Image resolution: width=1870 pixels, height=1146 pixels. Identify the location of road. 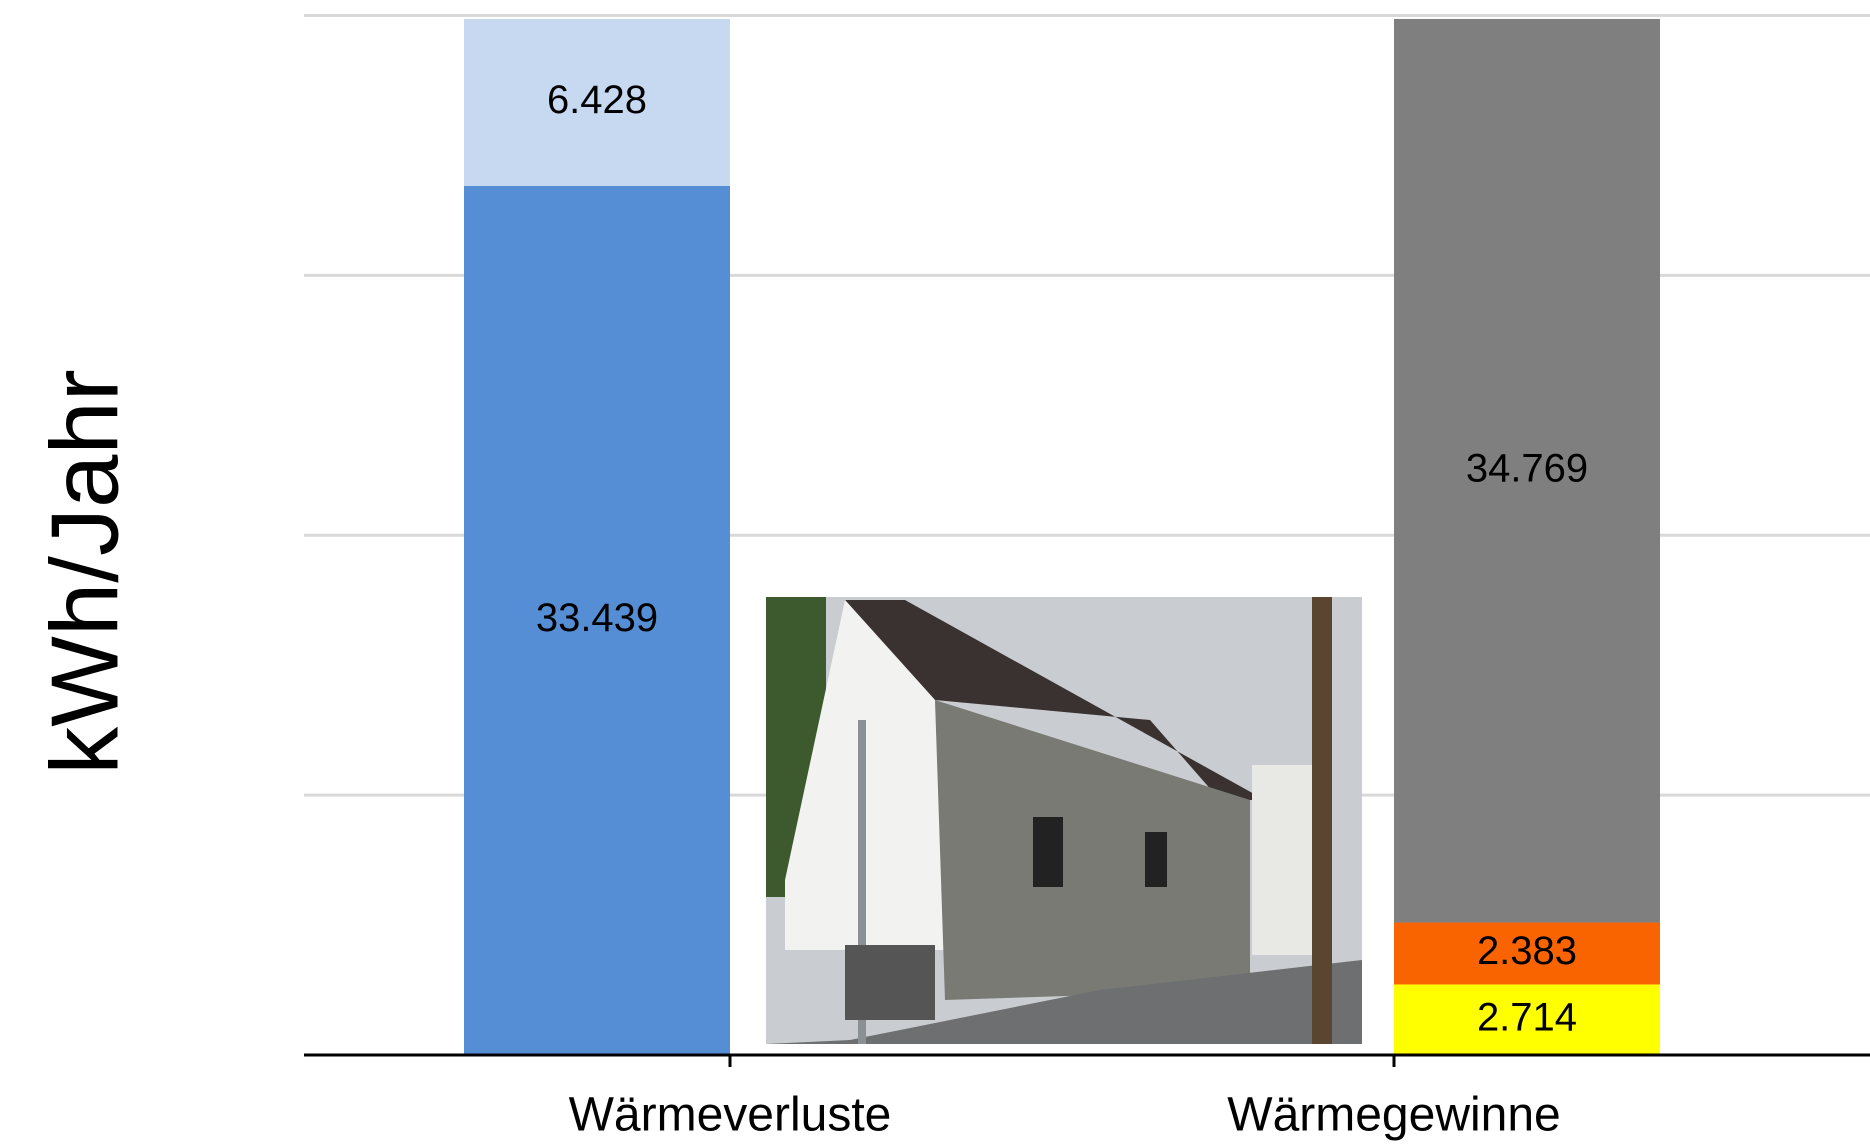
(1064, 1002).